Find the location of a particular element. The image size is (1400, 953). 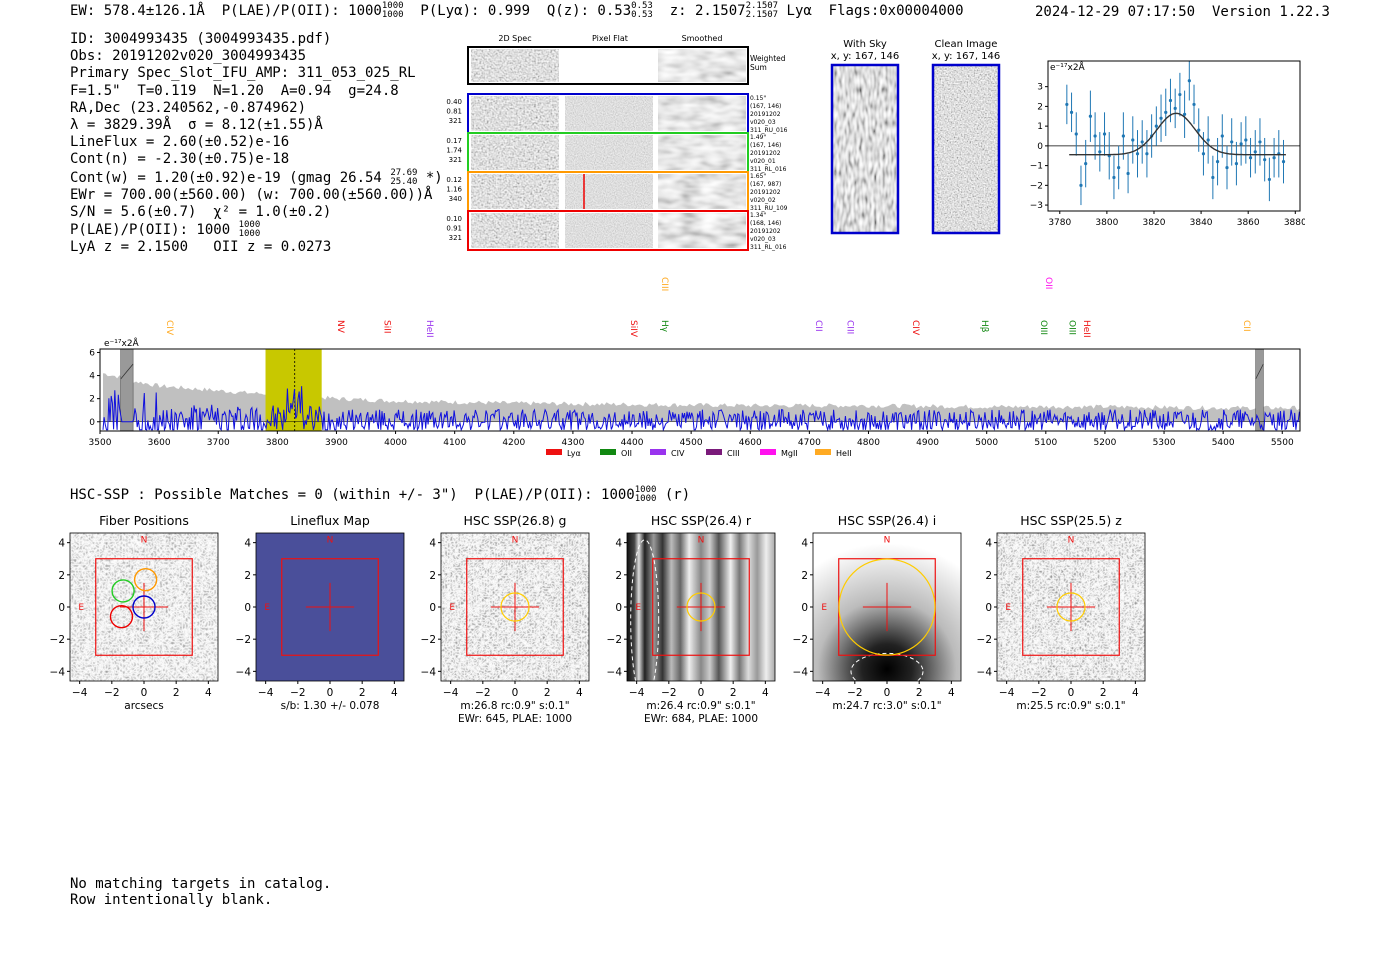

col-header-pixel-flat: Pixel Flat is located at coordinates (610, 38).